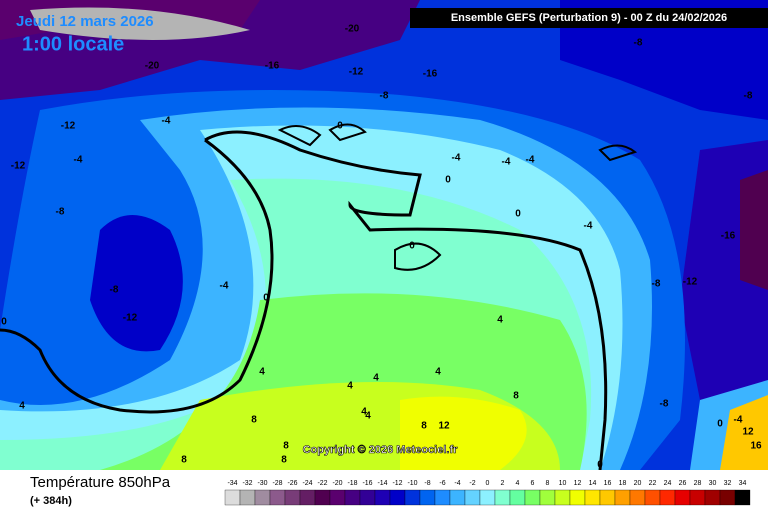  What do you see at coordinates (503, 483) in the screenshot?
I see `legend-tick: 2` at bounding box center [503, 483].